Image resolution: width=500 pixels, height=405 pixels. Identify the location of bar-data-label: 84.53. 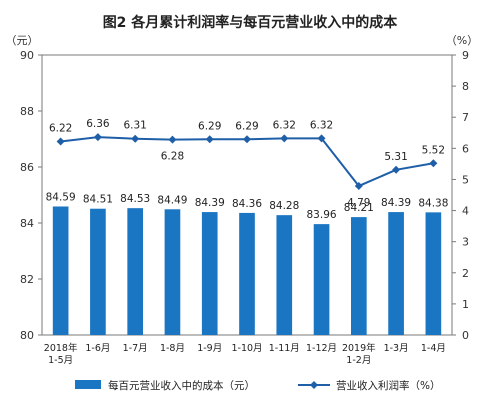
(135, 199).